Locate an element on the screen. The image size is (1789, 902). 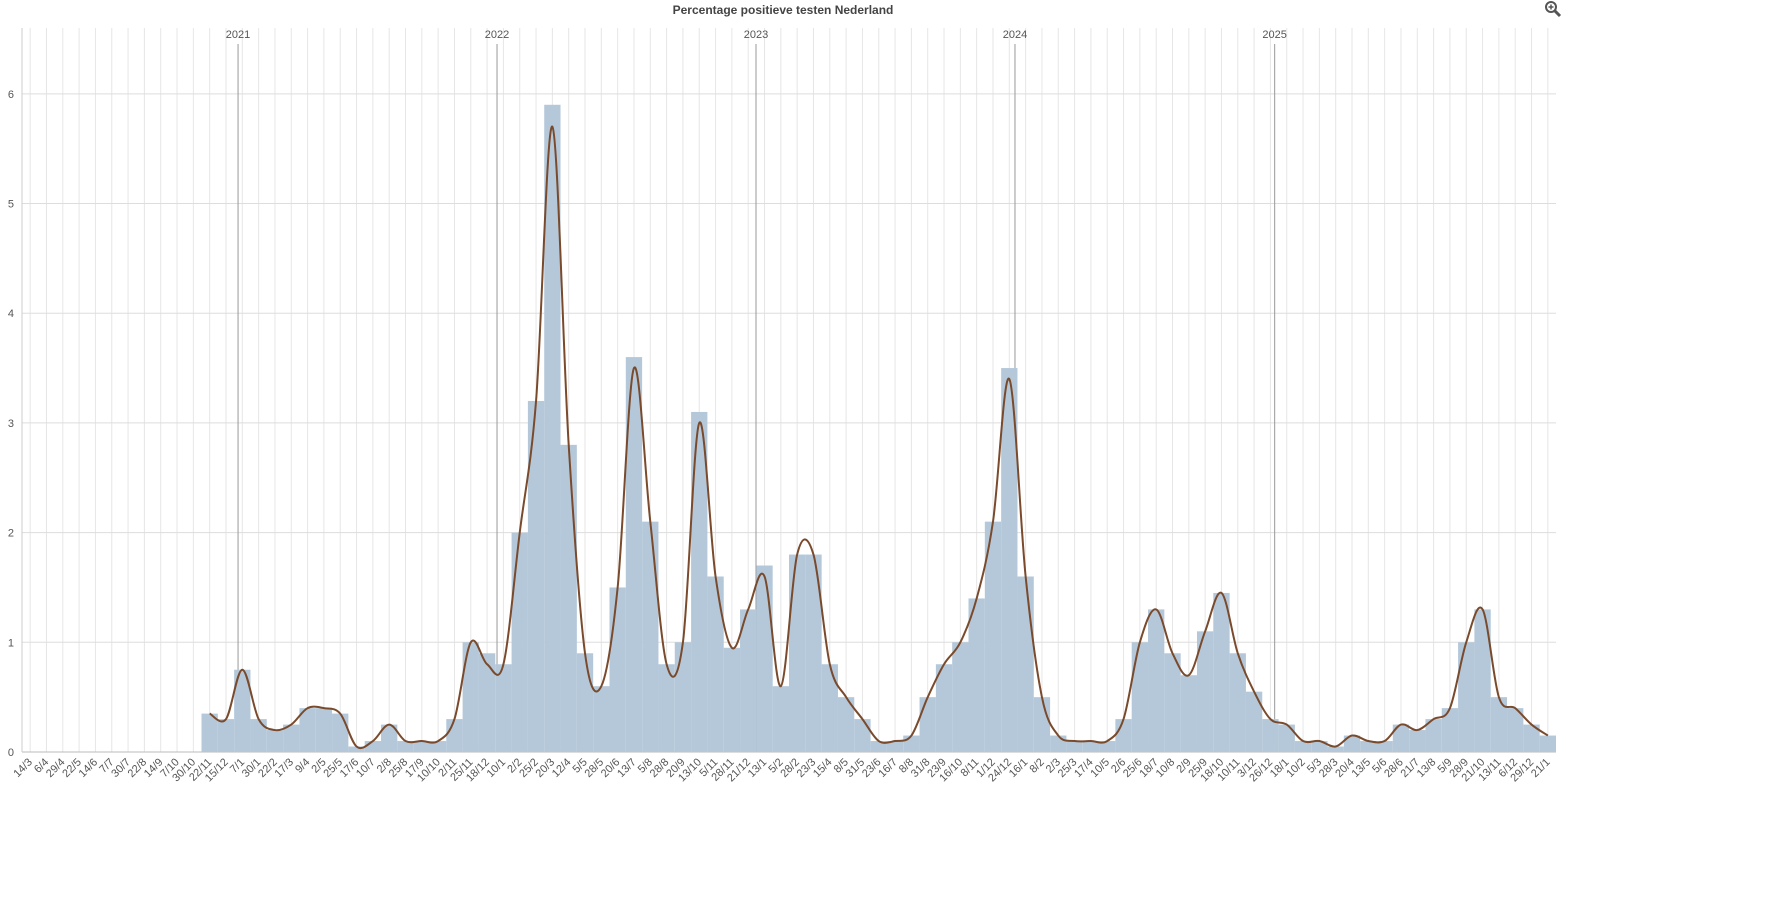
x-tick-label: 16/7 is located at coordinates (888, 768).